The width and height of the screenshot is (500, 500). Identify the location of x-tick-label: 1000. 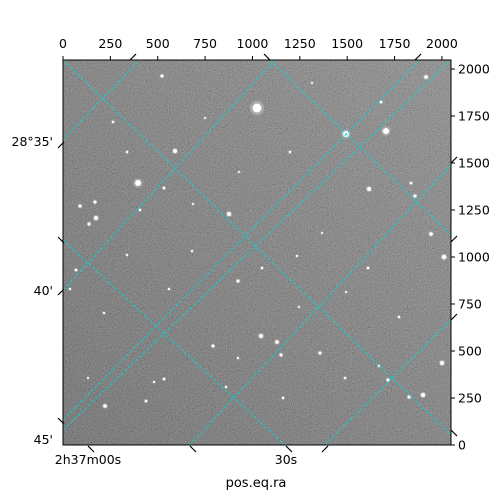
(253, 43).